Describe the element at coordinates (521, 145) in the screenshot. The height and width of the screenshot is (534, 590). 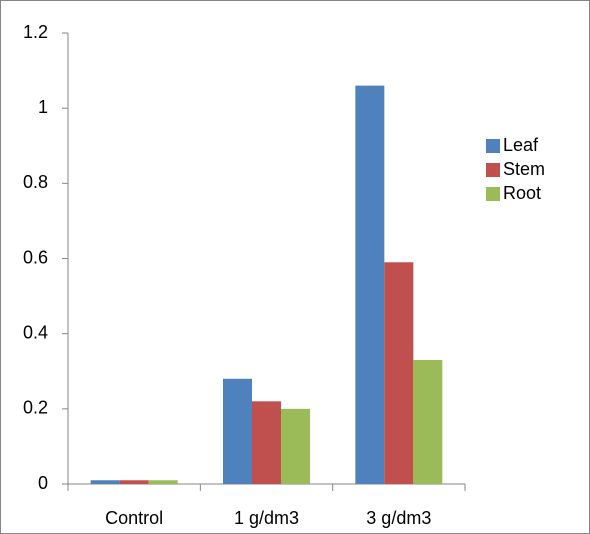
I see `legend-label: Leaf` at that location.